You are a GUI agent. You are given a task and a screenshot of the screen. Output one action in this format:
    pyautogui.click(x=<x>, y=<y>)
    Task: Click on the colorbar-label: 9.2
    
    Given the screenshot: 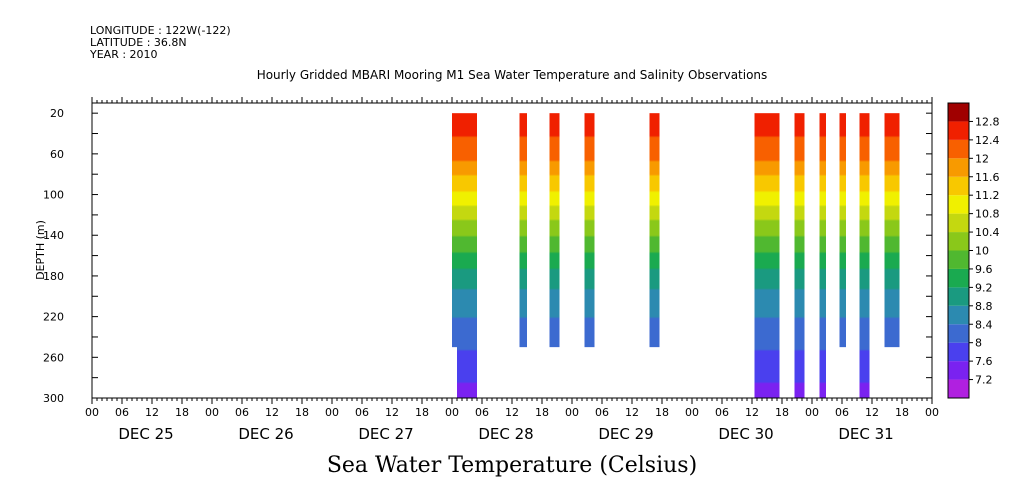 What is the action you would take?
    pyautogui.click(x=984, y=287)
    